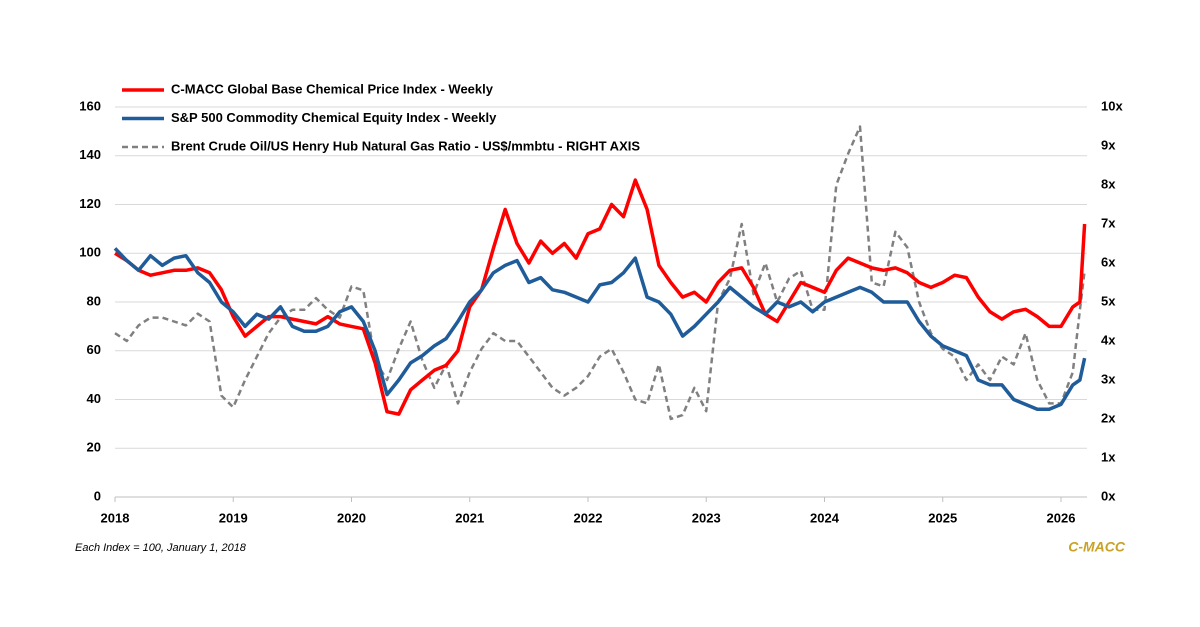 The height and width of the screenshot is (627, 1200). What do you see at coordinates (351, 517) in the screenshot?
I see `x-tick-label: 2020` at bounding box center [351, 517].